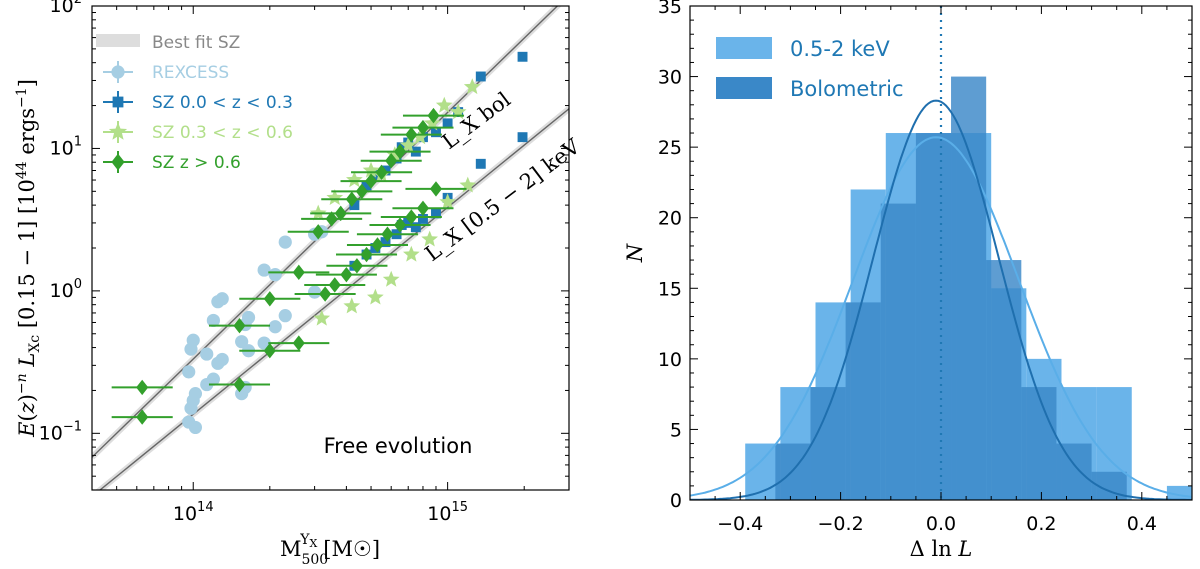 The width and height of the screenshot is (1200, 569). What do you see at coordinates (198, 132) in the screenshot?
I see `legend-entry-szmid: SZ 0.3 < z < 0.6` at bounding box center [198, 132].